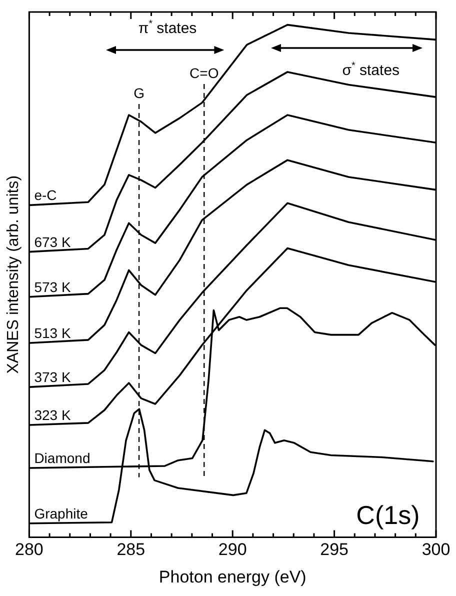 This screenshot has width=456, height=596. What do you see at coordinates (53, 242) in the screenshot?
I see `series-label: 673 K` at bounding box center [53, 242].